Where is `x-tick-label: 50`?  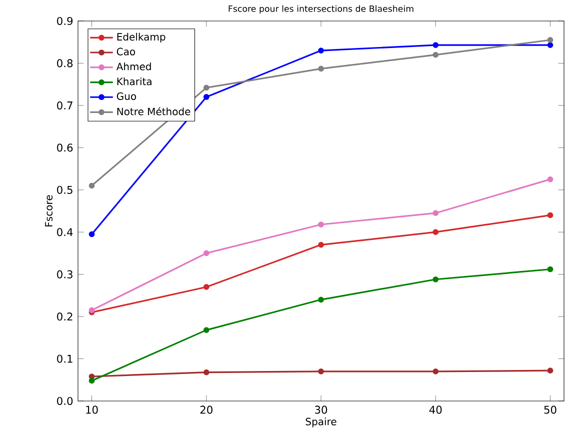
x-tick-label: 50 is located at coordinates (550, 410).